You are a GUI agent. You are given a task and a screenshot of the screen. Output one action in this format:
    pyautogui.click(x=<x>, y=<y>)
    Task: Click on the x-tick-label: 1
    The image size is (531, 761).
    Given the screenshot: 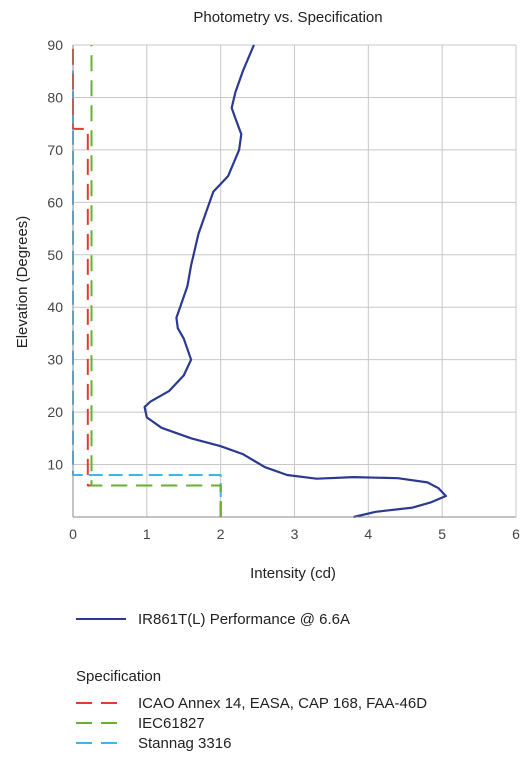 What is the action you would take?
    pyautogui.click(x=147, y=534)
    